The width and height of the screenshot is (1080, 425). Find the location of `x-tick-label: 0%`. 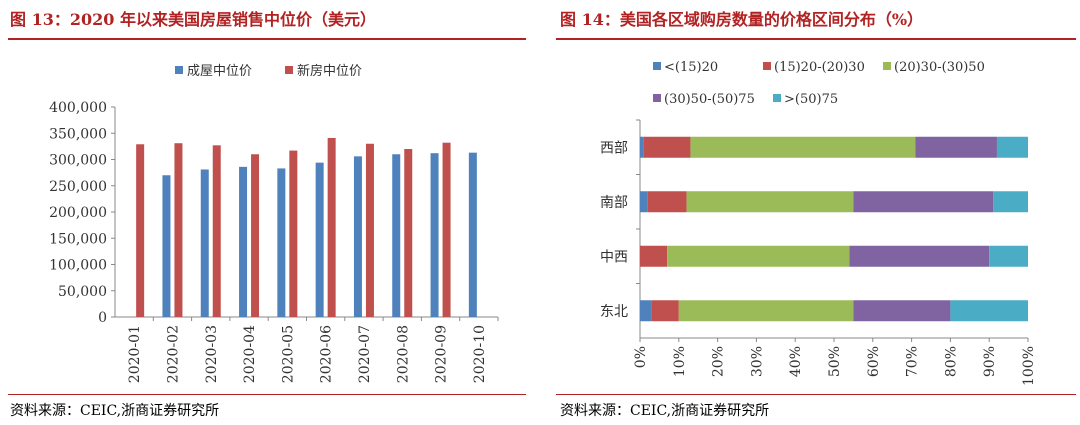

x-tick-label: 0% is located at coordinates (641, 357).